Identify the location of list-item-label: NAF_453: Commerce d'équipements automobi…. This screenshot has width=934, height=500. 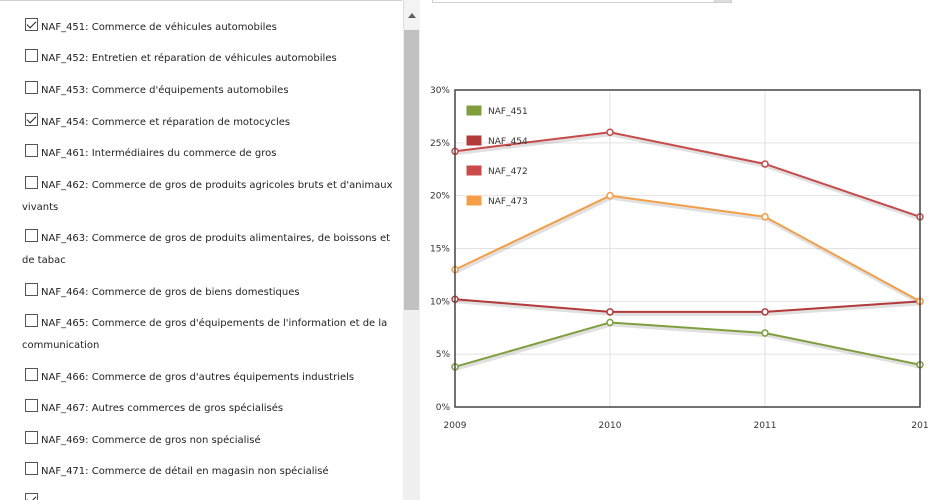
(165, 90).